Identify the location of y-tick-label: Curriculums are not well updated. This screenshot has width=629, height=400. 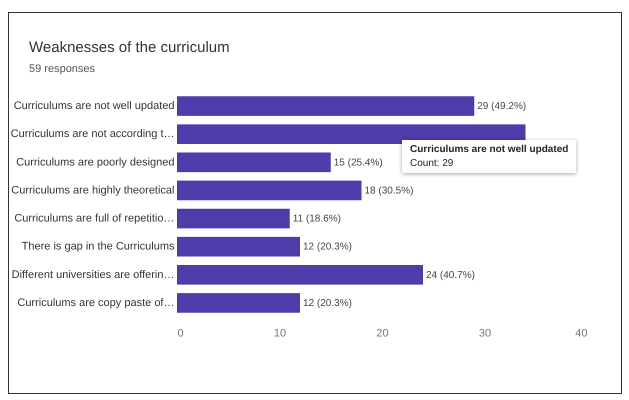
(94, 106).